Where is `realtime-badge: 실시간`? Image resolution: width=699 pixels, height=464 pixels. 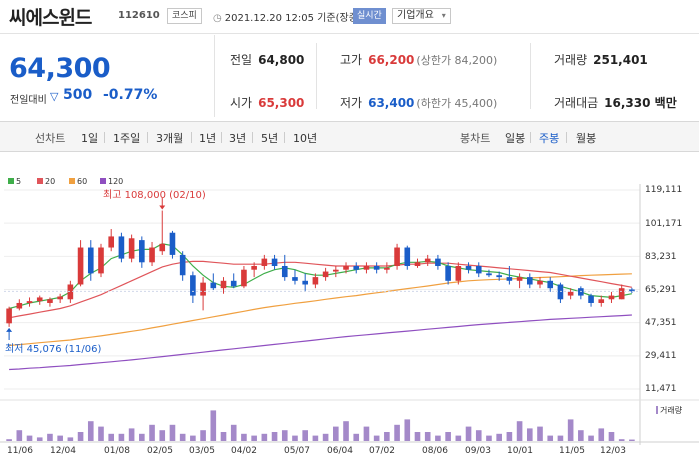
realtime-badge: 실시간 is located at coordinates (369, 16).